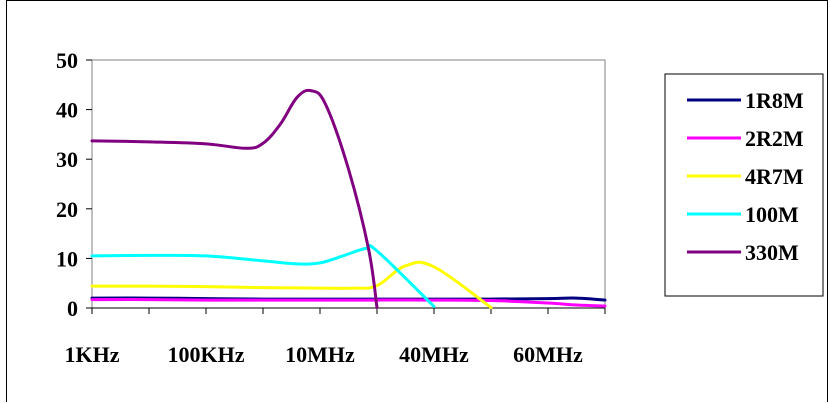 This screenshot has width=830, height=403. What do you see at coordinates (206, 354) in the screenshot?
I see `x-tick-label: 100KHz` at bounding box center [206, 354].